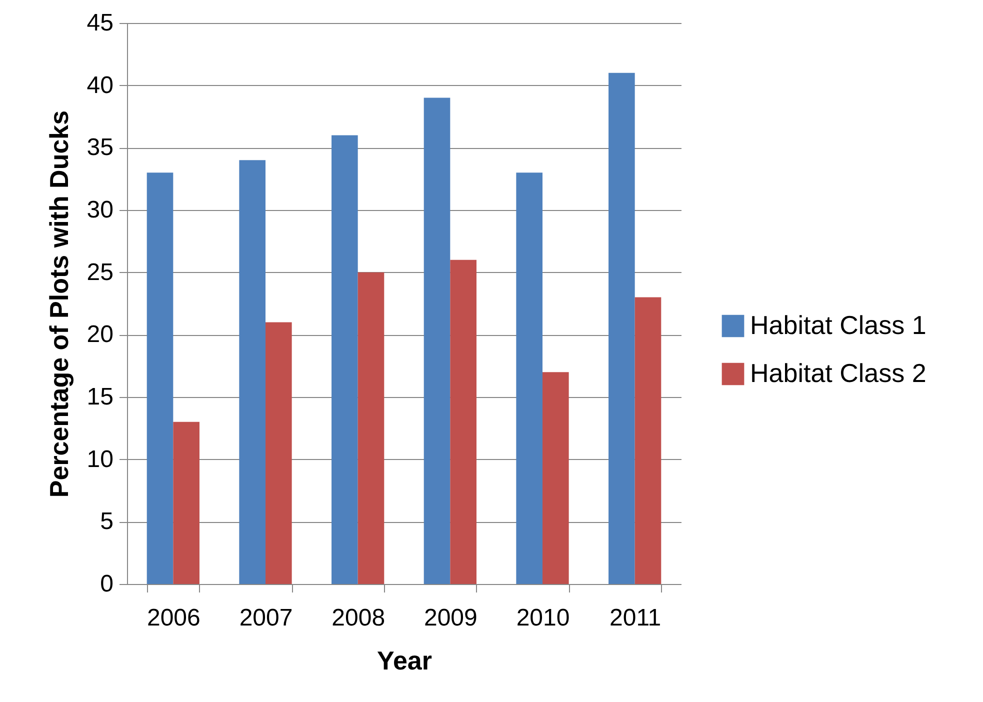 This screenshot has height=702, width=983. I want to click on y-tick-label: 20, so click(100, 334).